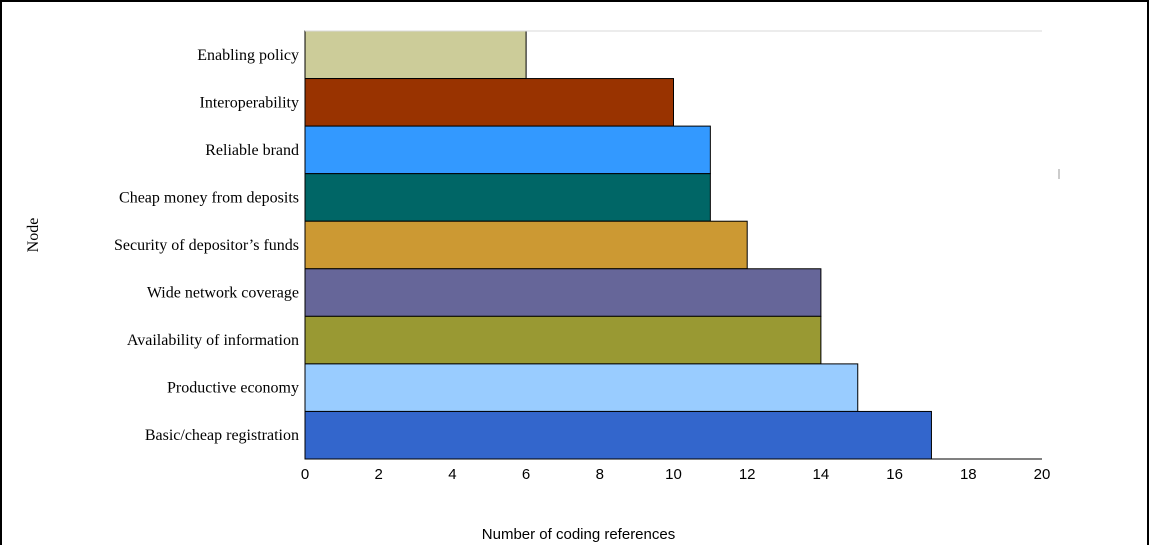 The height and width of the screenshot is (547, 1151). What do you see at coordinates (213, 340) in the screenshot?
I see `category-label-6: Availability of information` at bounding box center [213, 340].